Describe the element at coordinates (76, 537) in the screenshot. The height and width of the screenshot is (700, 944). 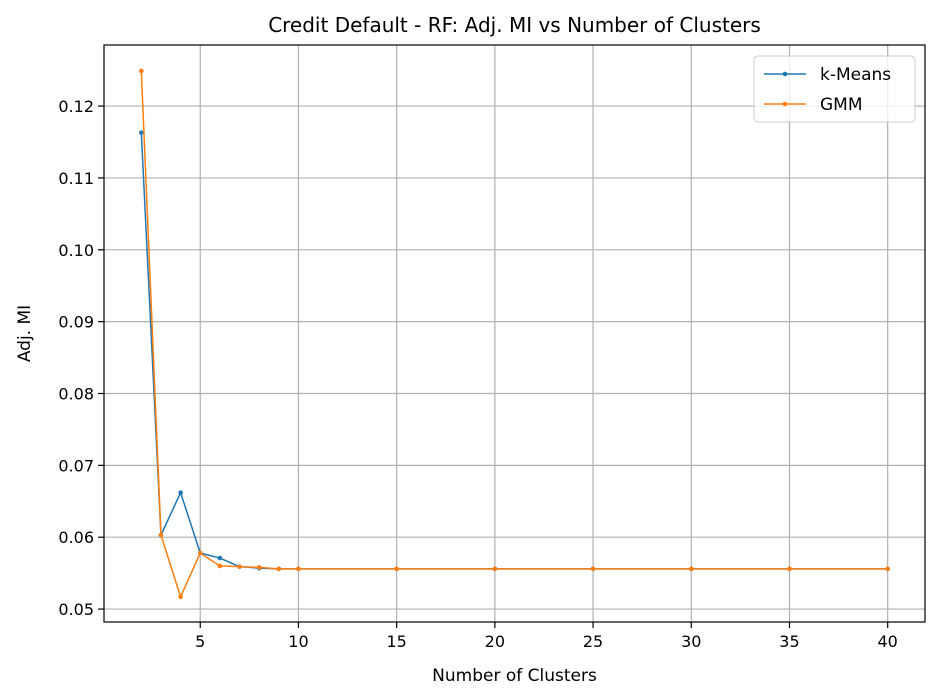
I see `y-tick-label: 0.06` at that location.